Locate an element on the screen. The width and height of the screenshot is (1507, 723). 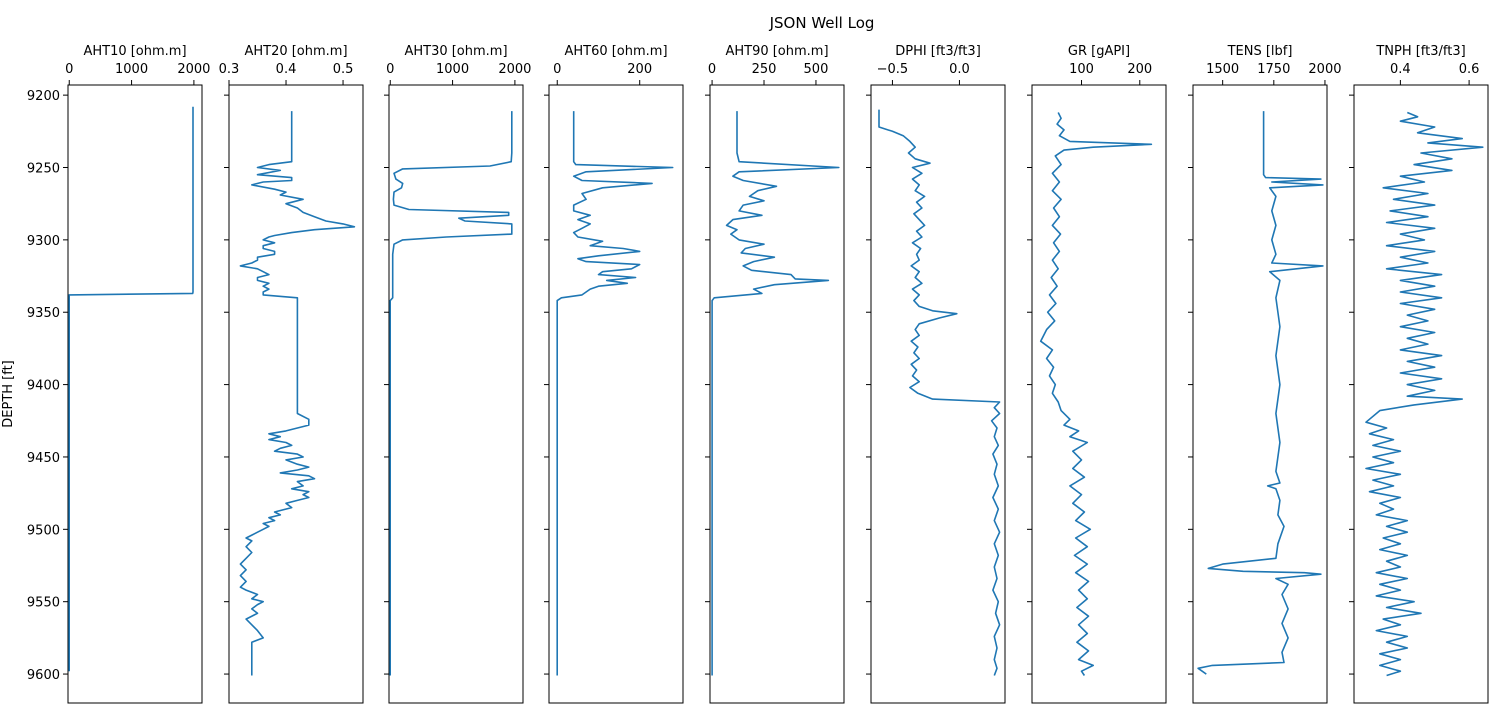
y-tick-label: 9600 is located at coordinates (43, 675).